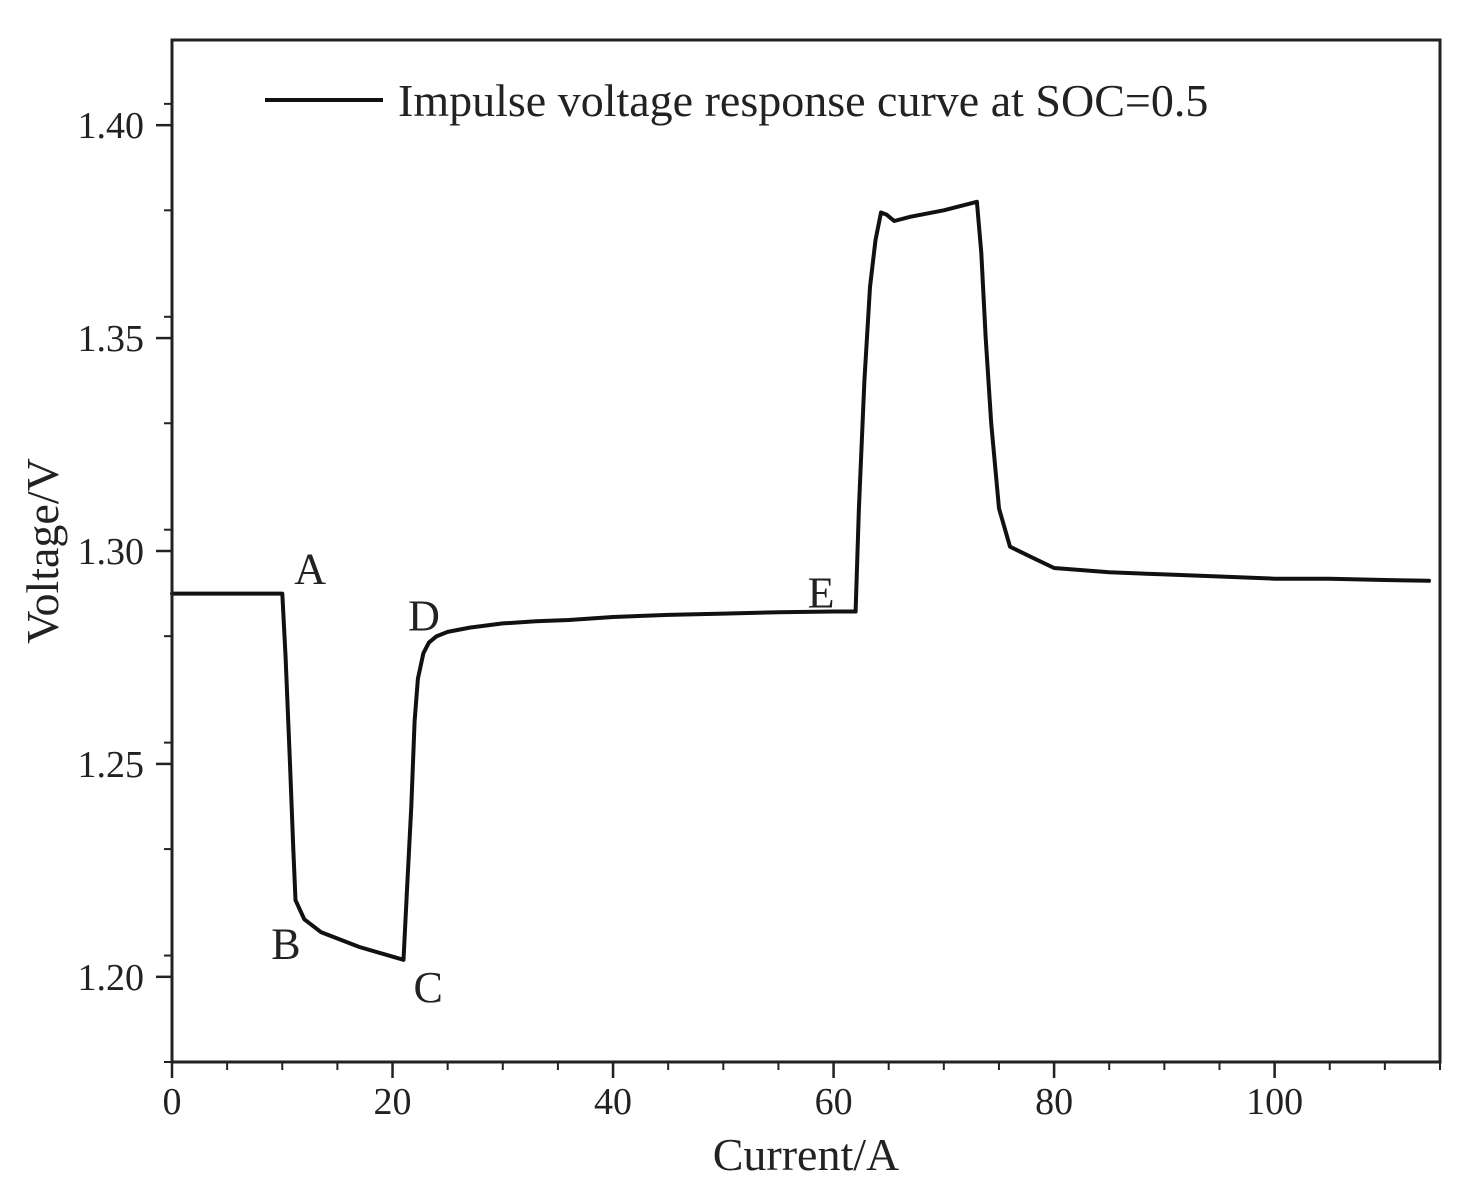 The width and height of the screenshot is (1469, 1198). Describe the element at coordinates (834, 1102) in the screenshot. I see `x-tick-label: 60` at that location.